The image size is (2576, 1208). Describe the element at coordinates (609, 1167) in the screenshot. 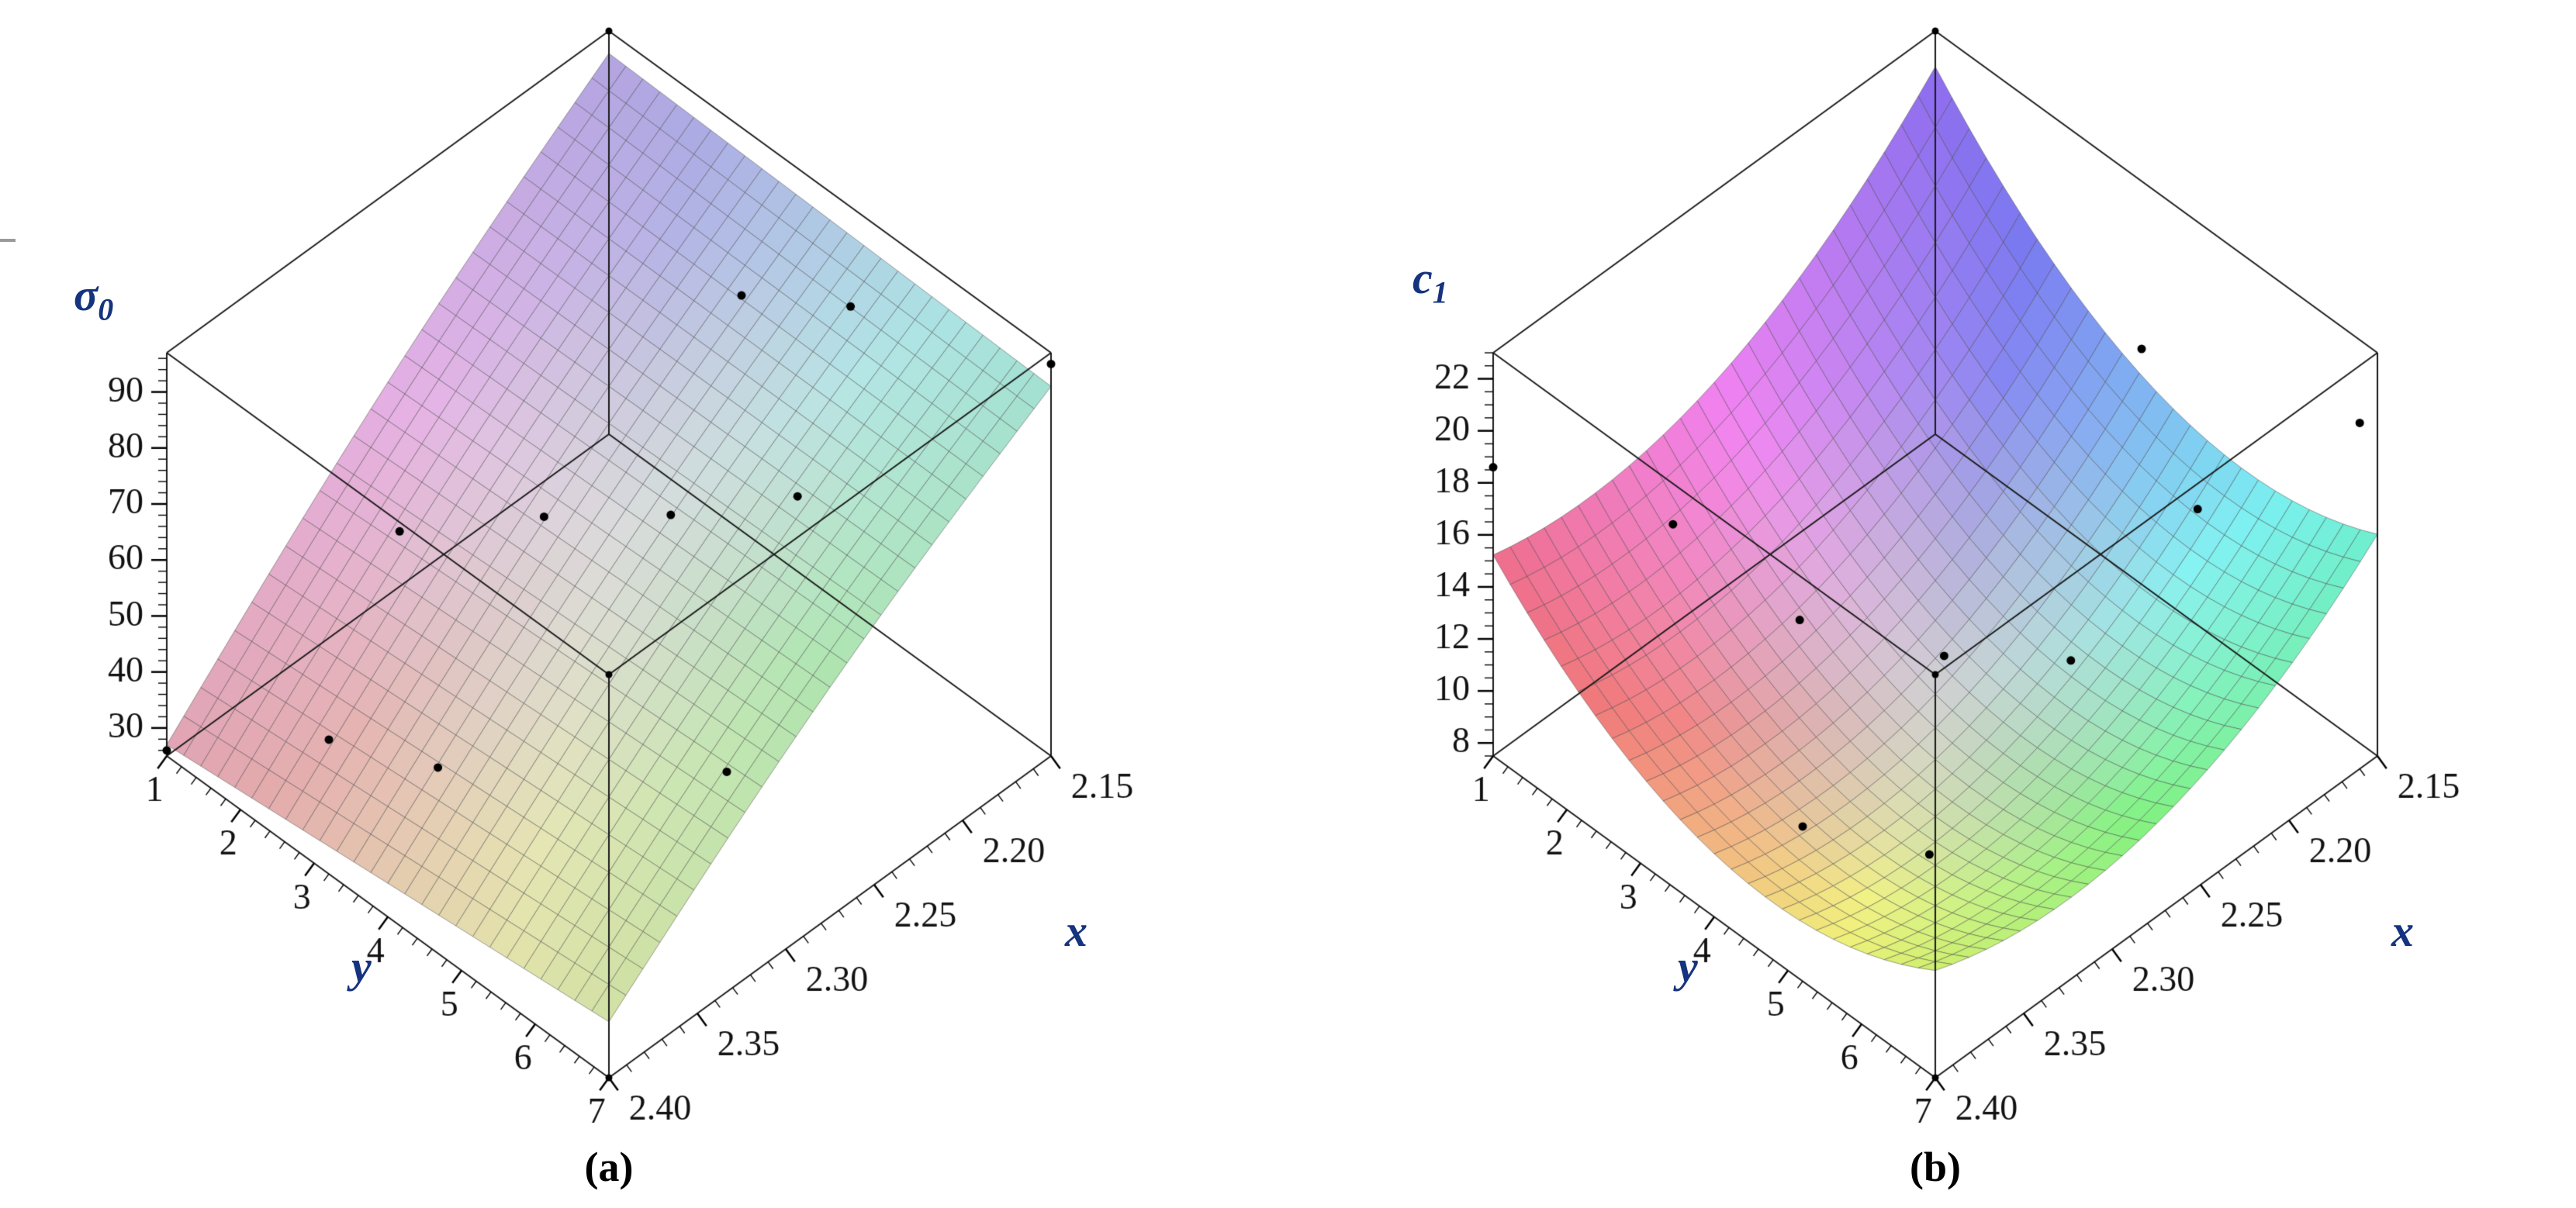

I see `caption-a: (a)` at that location.